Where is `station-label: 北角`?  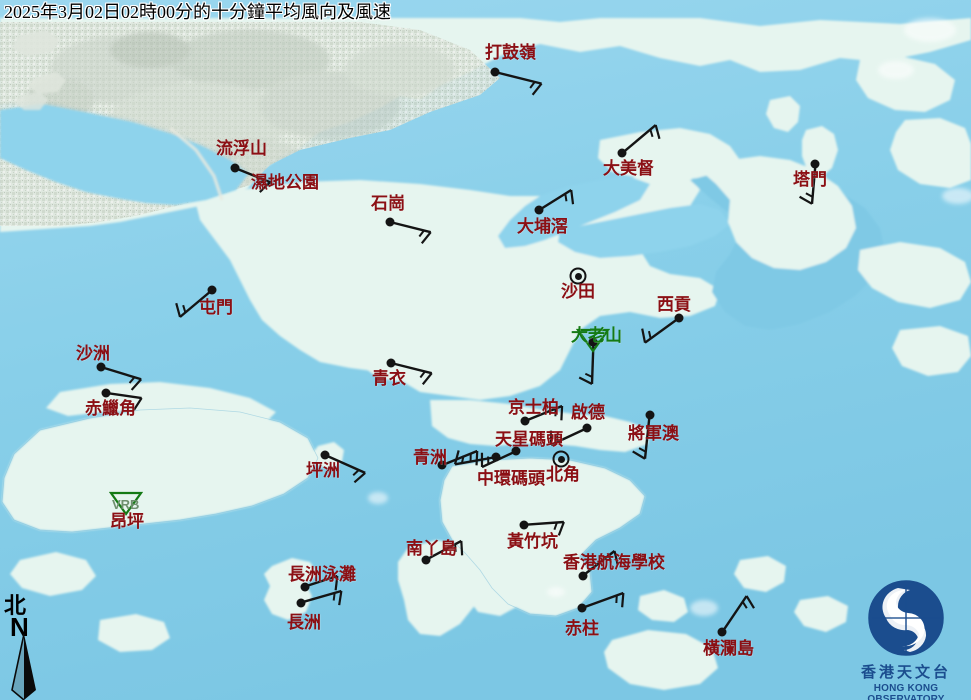
station-label: 北角 is located at coordinates (563, 474).